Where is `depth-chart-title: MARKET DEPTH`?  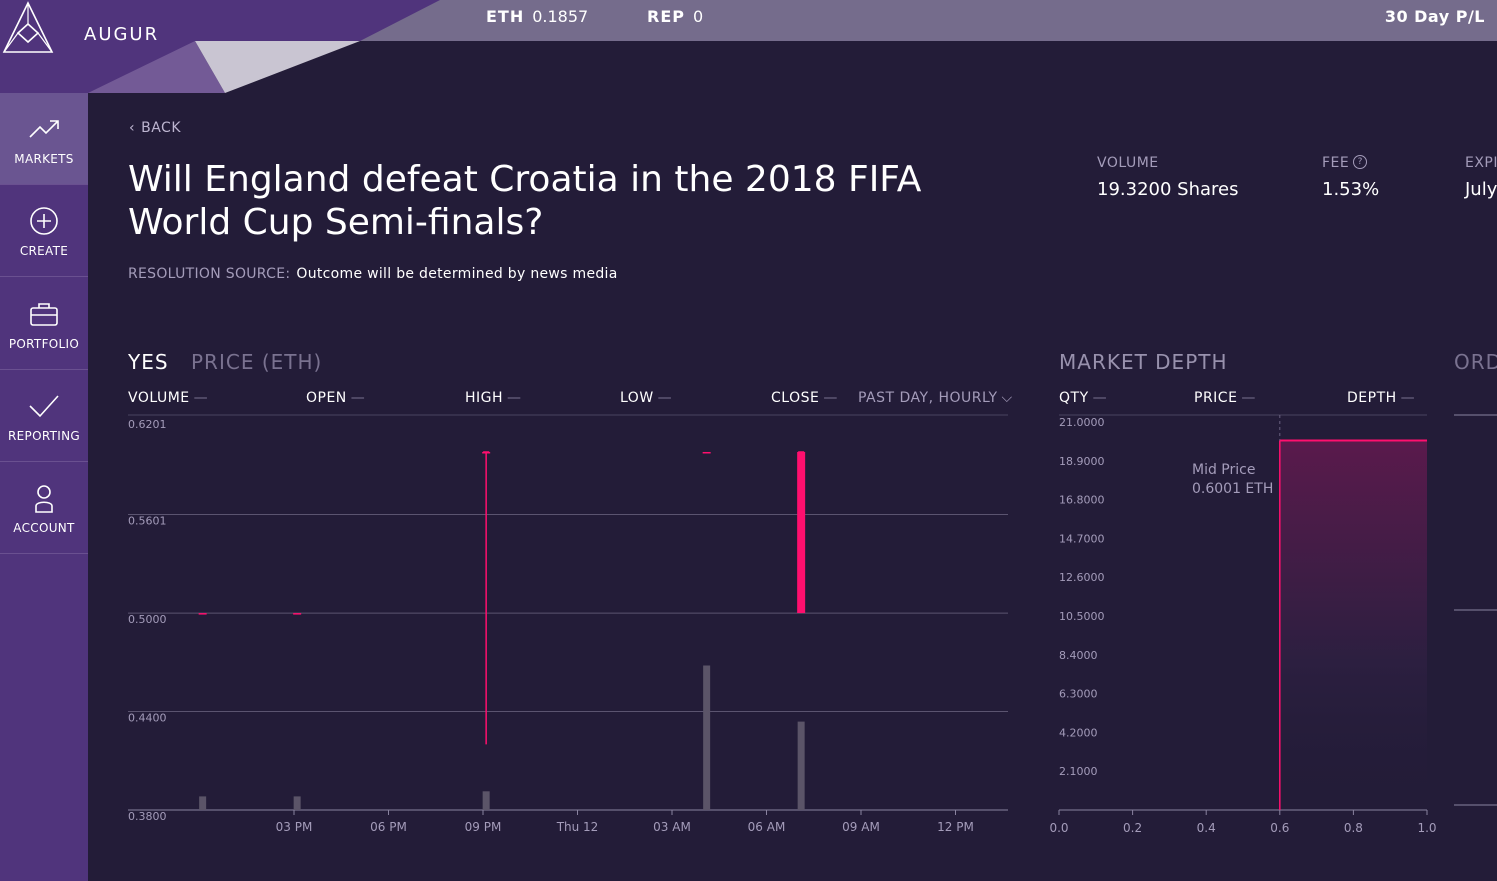 depth-chart-title: MARKET DEPTH is located at coordinates (1143, 362).